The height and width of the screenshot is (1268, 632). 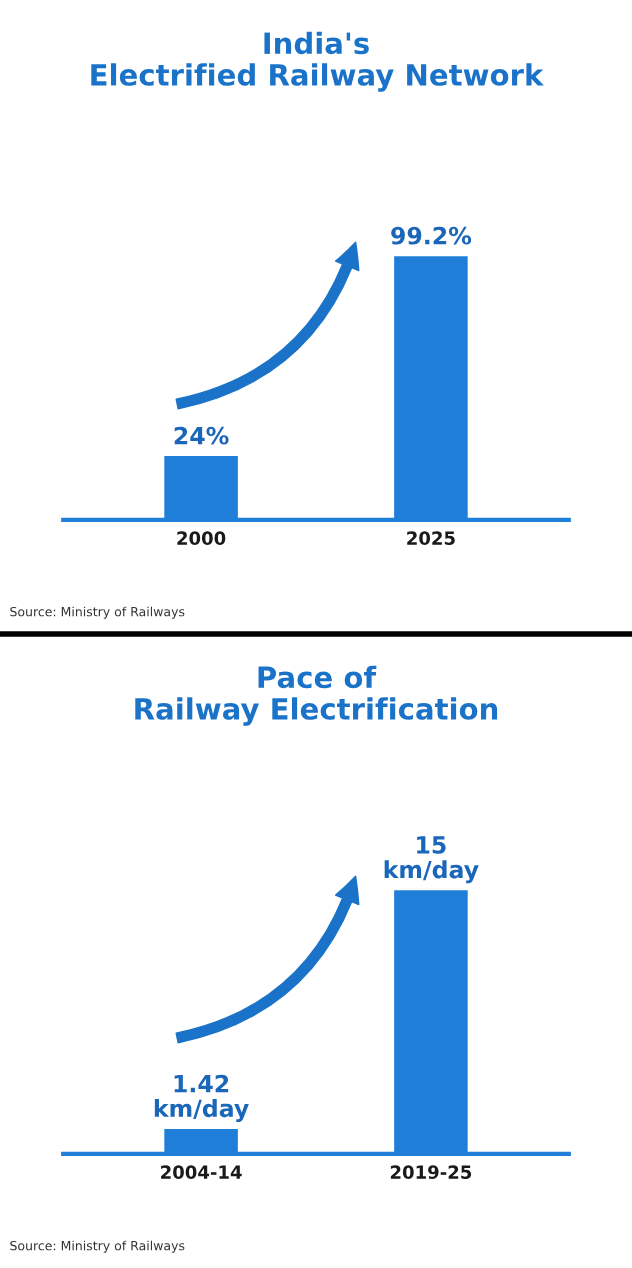 What do you see at coordinates (431, 235) in the screenshot?
I see `data-label: 99.2%` at bounding box center [431, 235].